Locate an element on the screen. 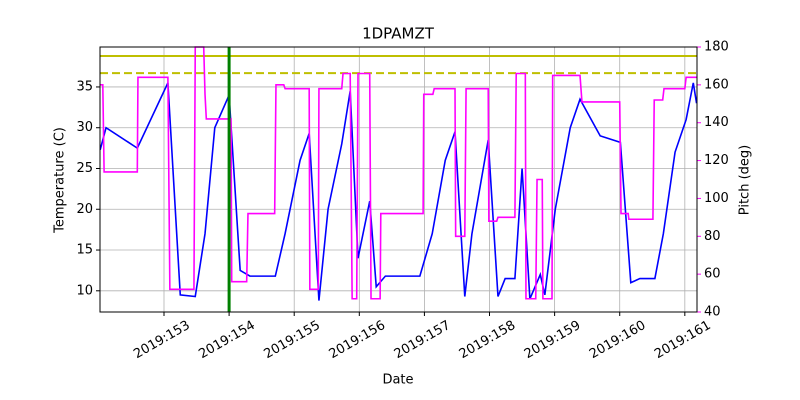  x-axis-label: Date is located at coordinates (397, 380).